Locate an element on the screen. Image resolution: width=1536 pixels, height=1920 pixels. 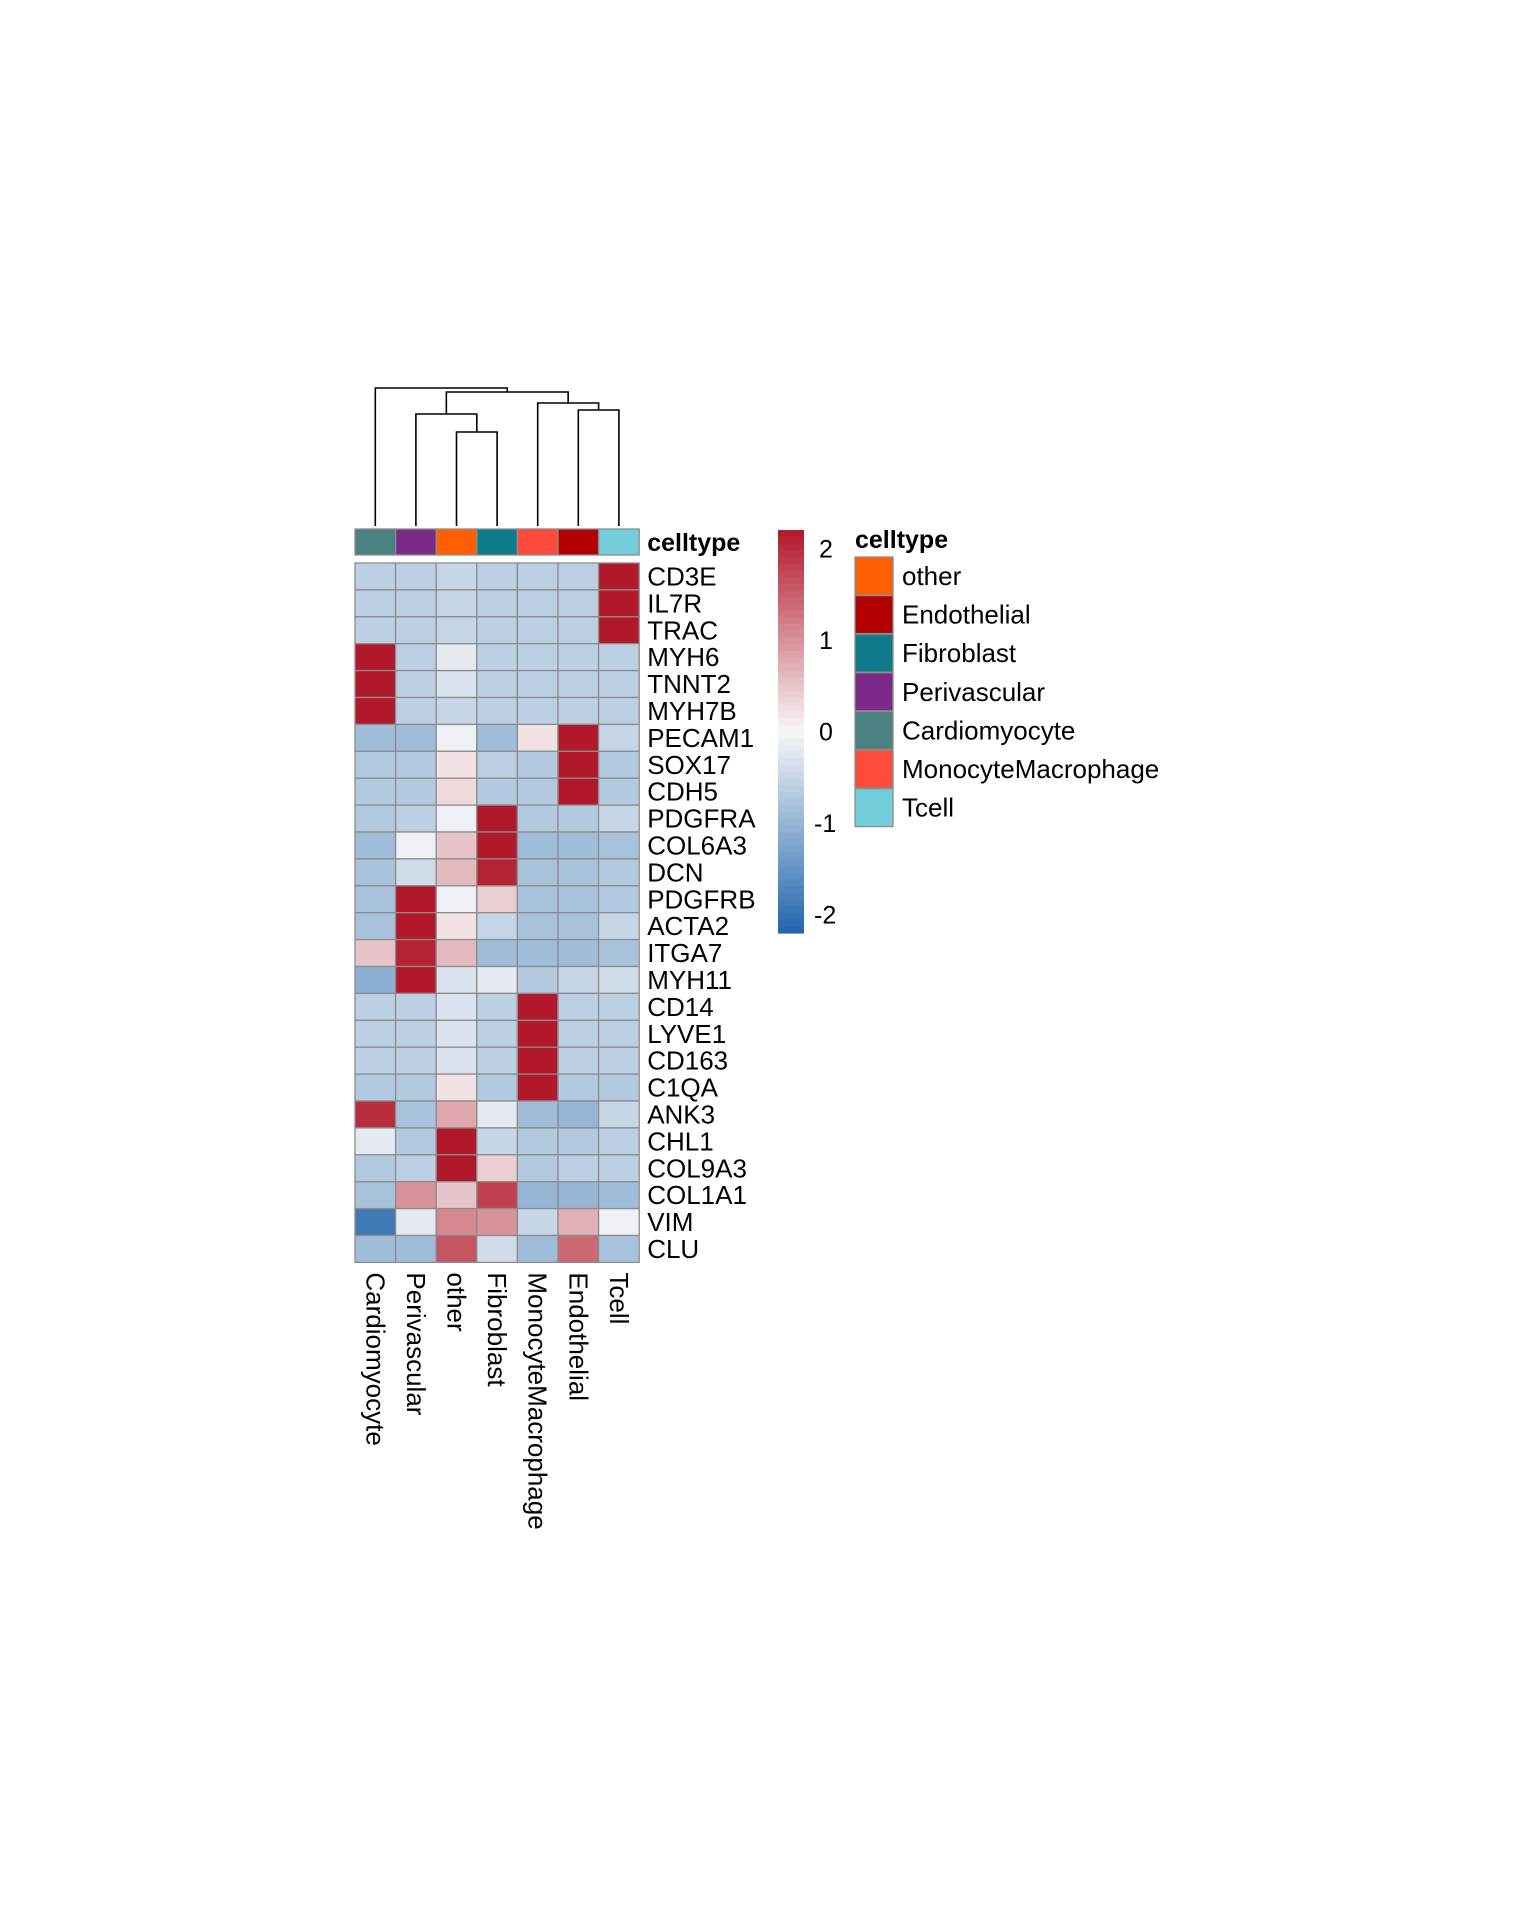
row-label-COL9A3: COL9A3 is located at coordinates (697, 1168).